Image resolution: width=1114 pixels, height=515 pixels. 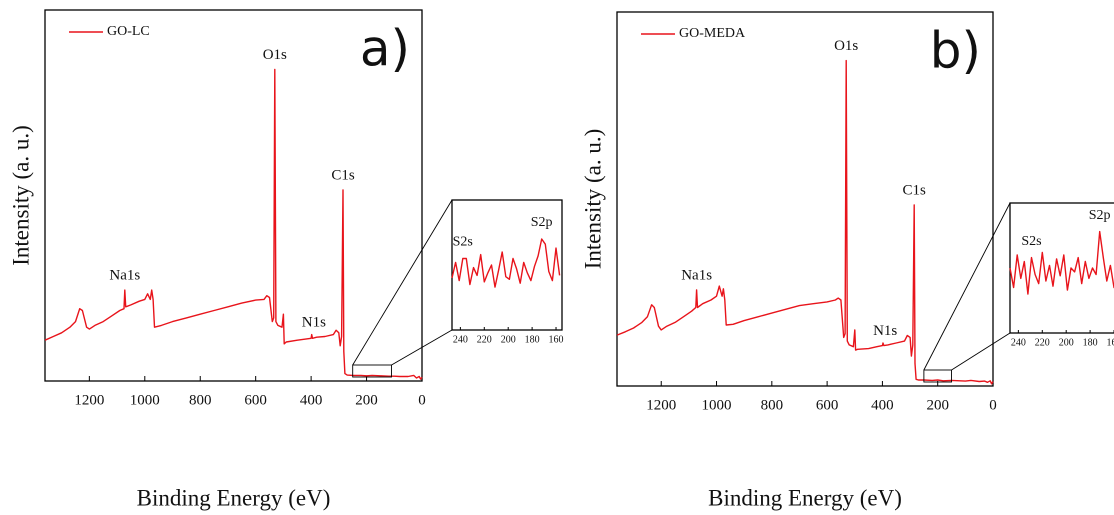 I want to click on inset-frame, so click(x=507, y=265).